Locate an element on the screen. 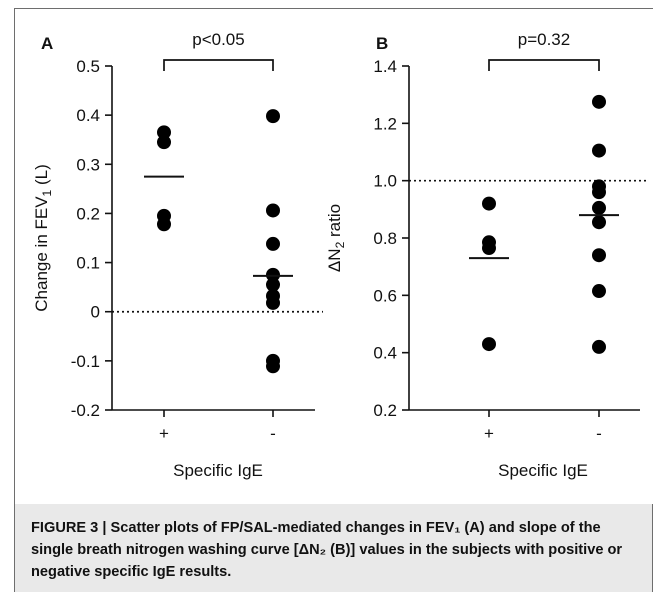 Image resolution: width=670 pixels, height=601 pixels. y-tick-label: 1.0 is located at coordinates (385, 181).